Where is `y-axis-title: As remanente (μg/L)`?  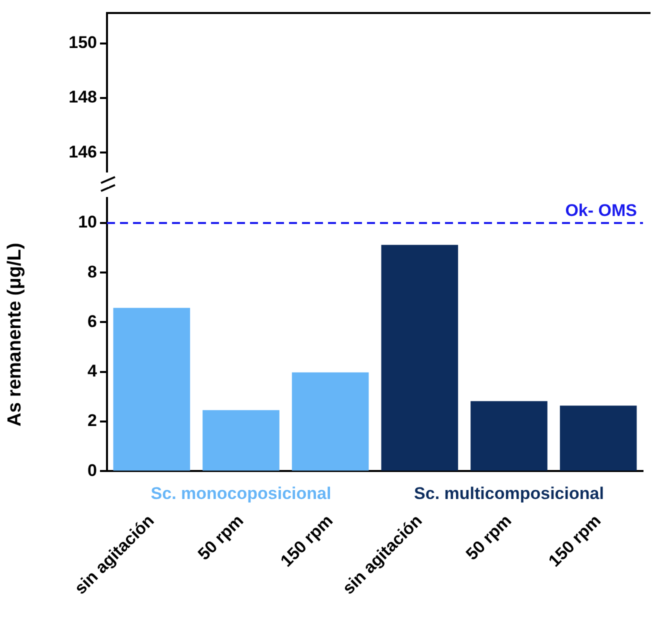
y-axis-title: As remanente (μg/L) is located at coordinates (15, 334).